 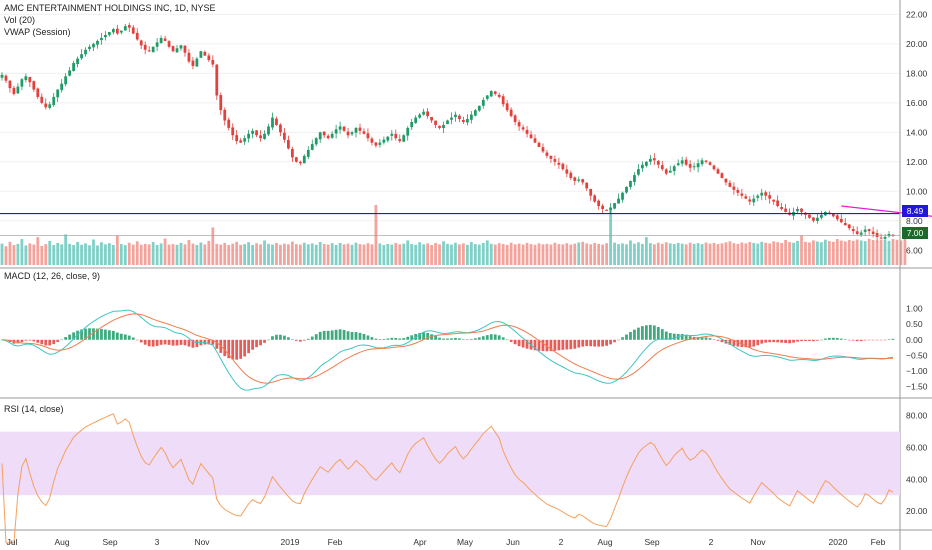 I want to click on time-tick-label: Feb, so click(x=335, y=542).